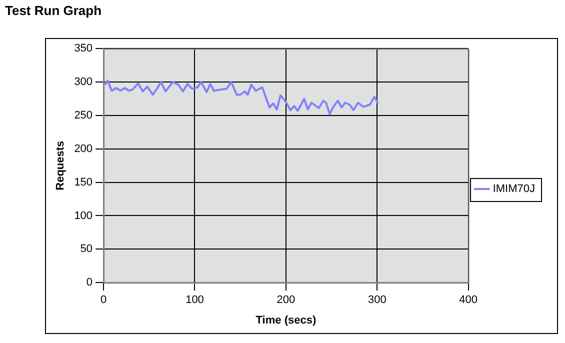 The width and height of the screenshot is (565, 343). Describe the element at coordinates (83, 82) in the screenshot. I see `y-tick-label: 300` at that location.